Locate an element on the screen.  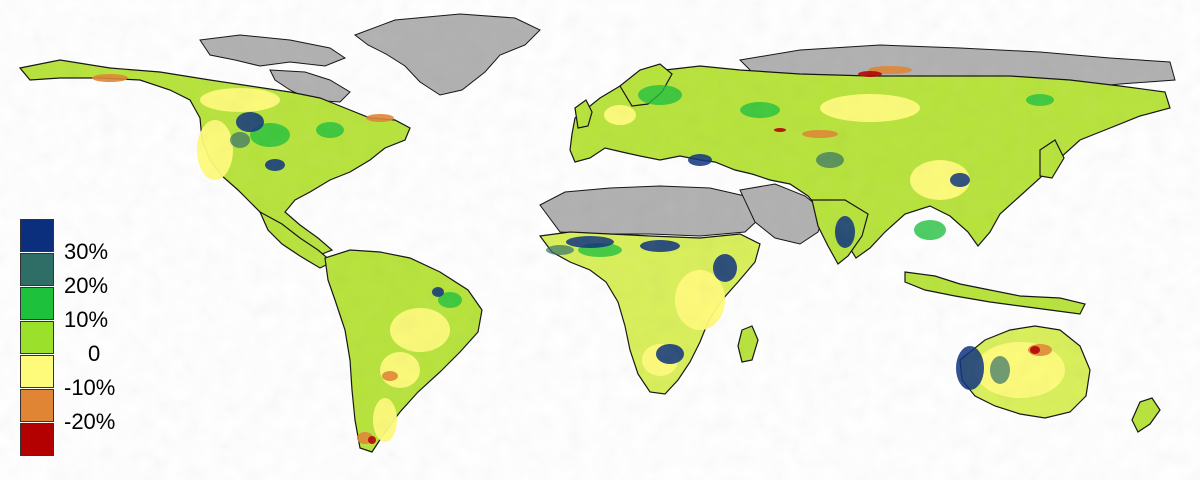
legend-tick-30: 30% is located at coordinates (86, 251).